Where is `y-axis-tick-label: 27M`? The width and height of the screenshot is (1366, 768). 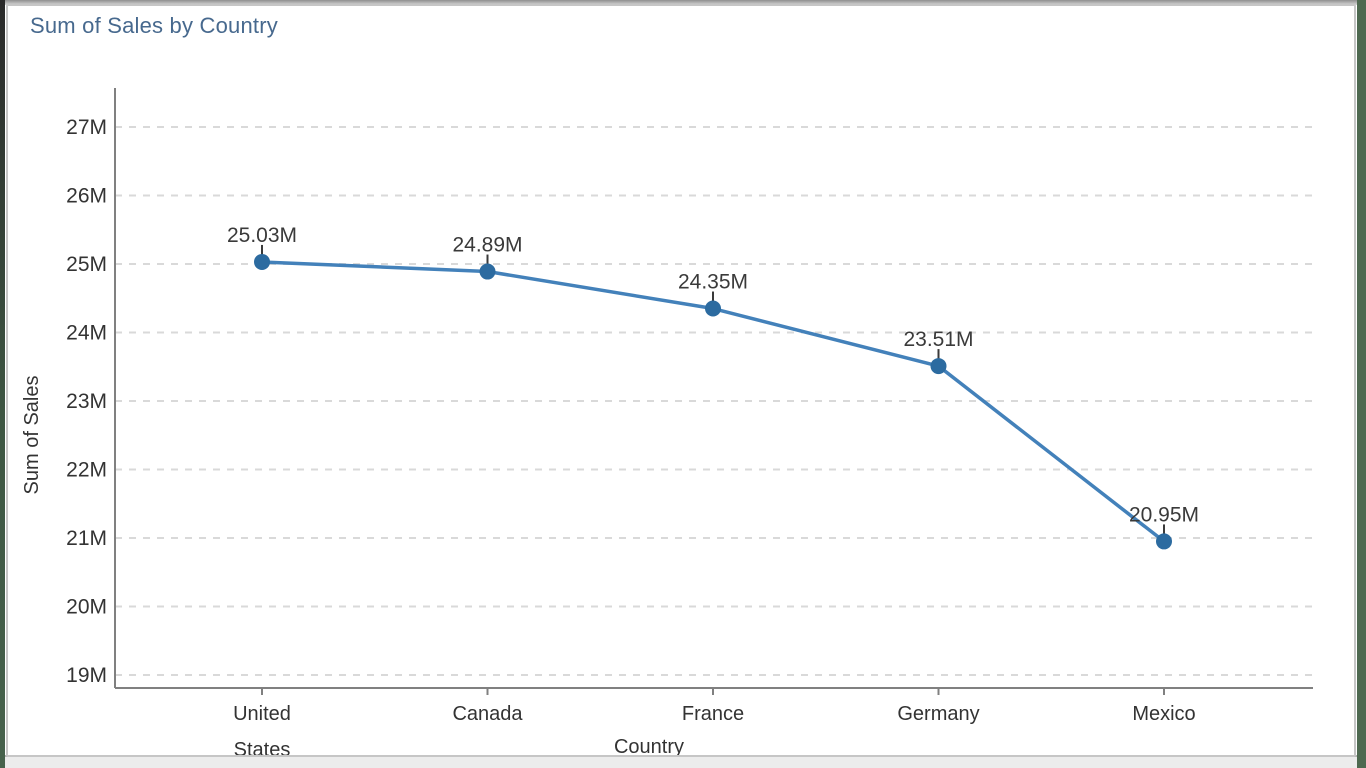 y-axis-tick-label: 27M is located at coordinates (86, 127).